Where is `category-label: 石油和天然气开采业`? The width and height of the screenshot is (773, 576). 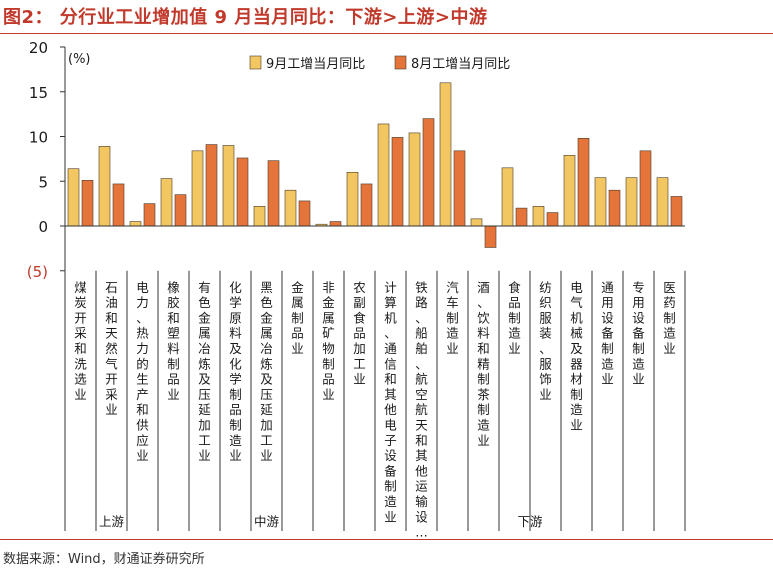 category-label: 石油和天然气开采业 is located at coordinates (111, 348).